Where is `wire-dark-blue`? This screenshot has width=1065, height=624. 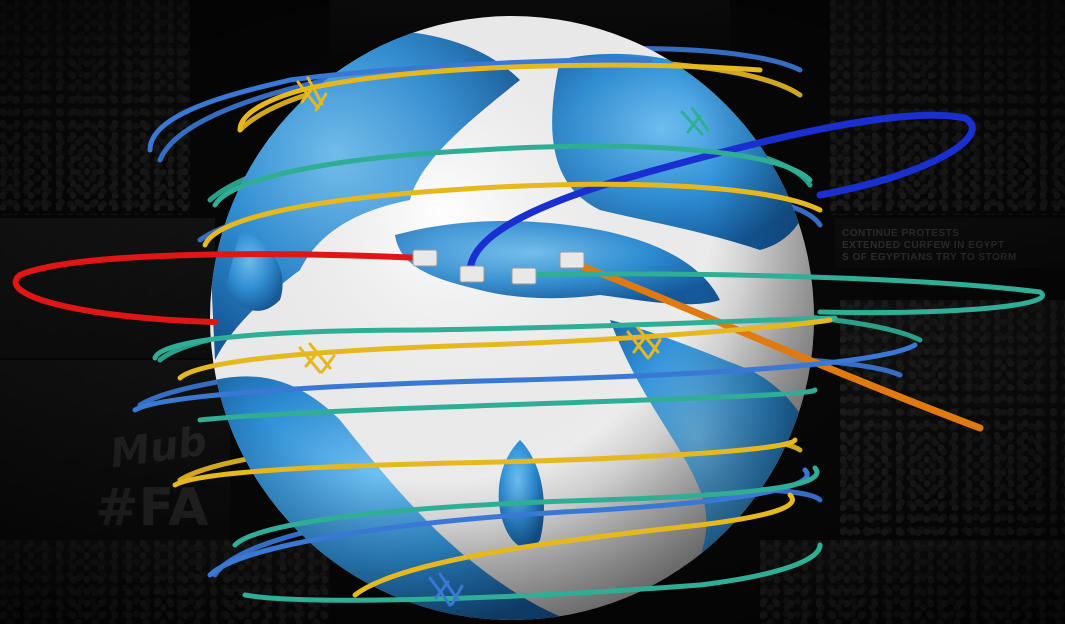
wire-dark-blue is located at coordinates (721, 193).